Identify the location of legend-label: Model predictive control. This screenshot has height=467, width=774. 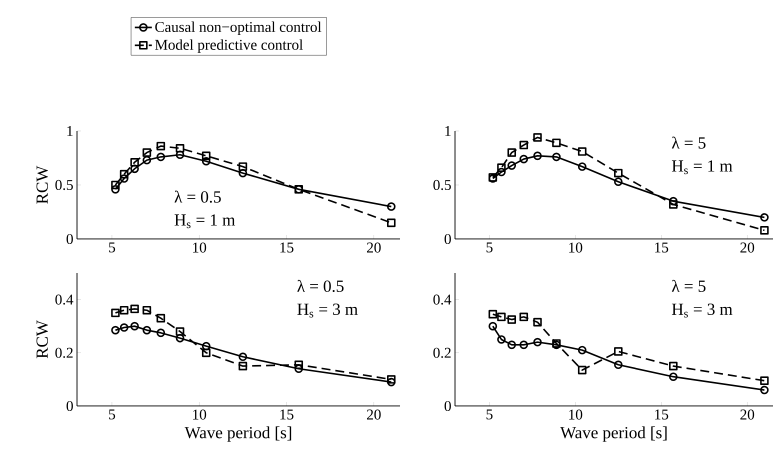
(229, 46).